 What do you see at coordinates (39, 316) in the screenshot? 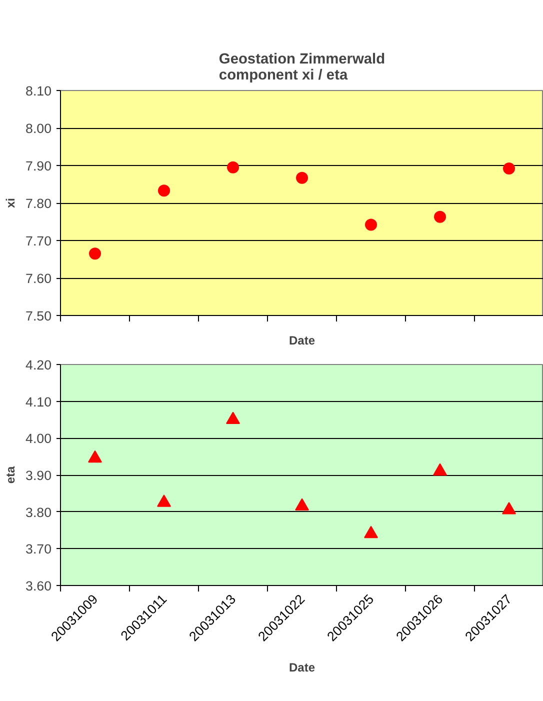
I see `y-tick-label: 7.50` at bounding box center [39, 316].